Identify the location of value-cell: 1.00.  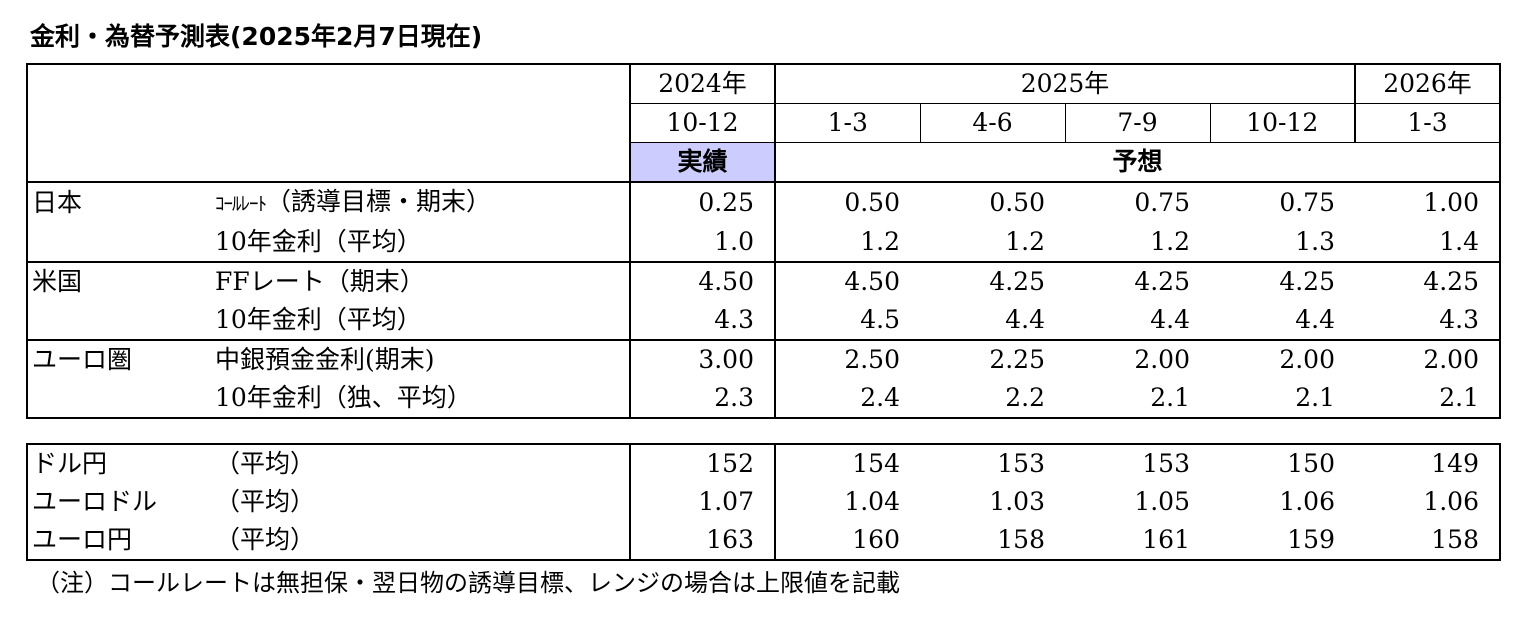
(1451, 202).